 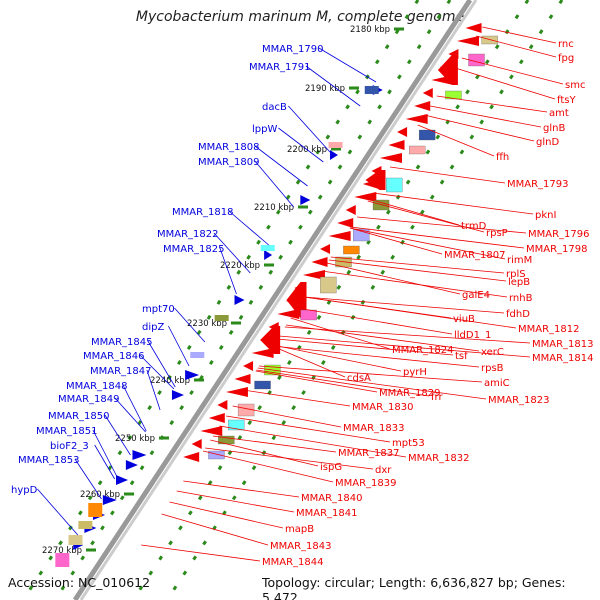 I want to click on reverse-gene-label: lepB, so click(x=519, y=282).